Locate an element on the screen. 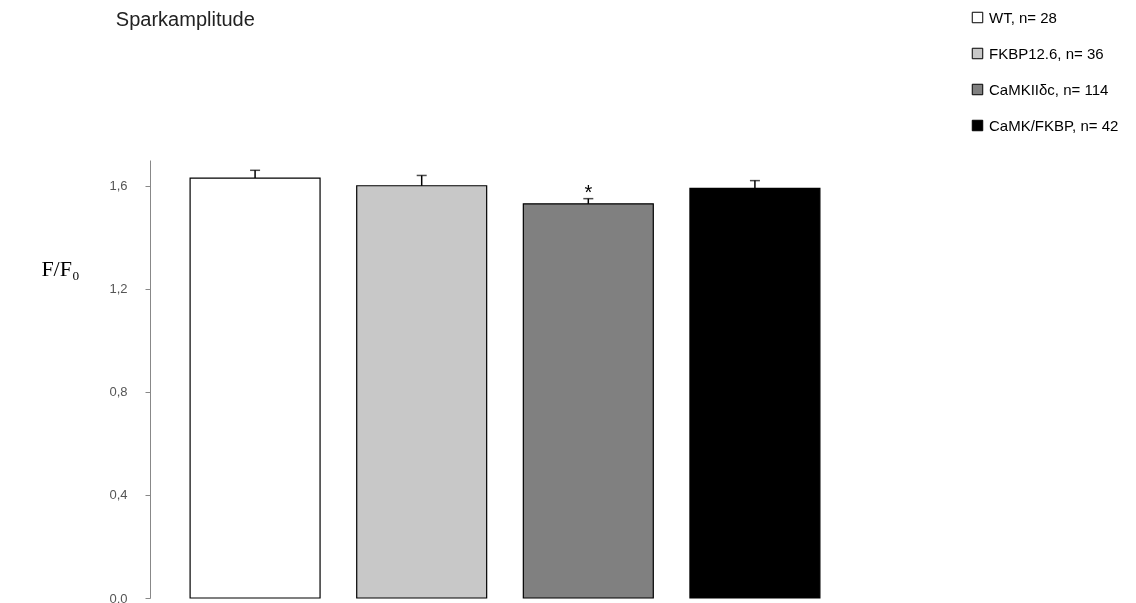 This screenshot has width=1136, height=603. y-tick-label: 0,4 is located at coordinates (118, 495).